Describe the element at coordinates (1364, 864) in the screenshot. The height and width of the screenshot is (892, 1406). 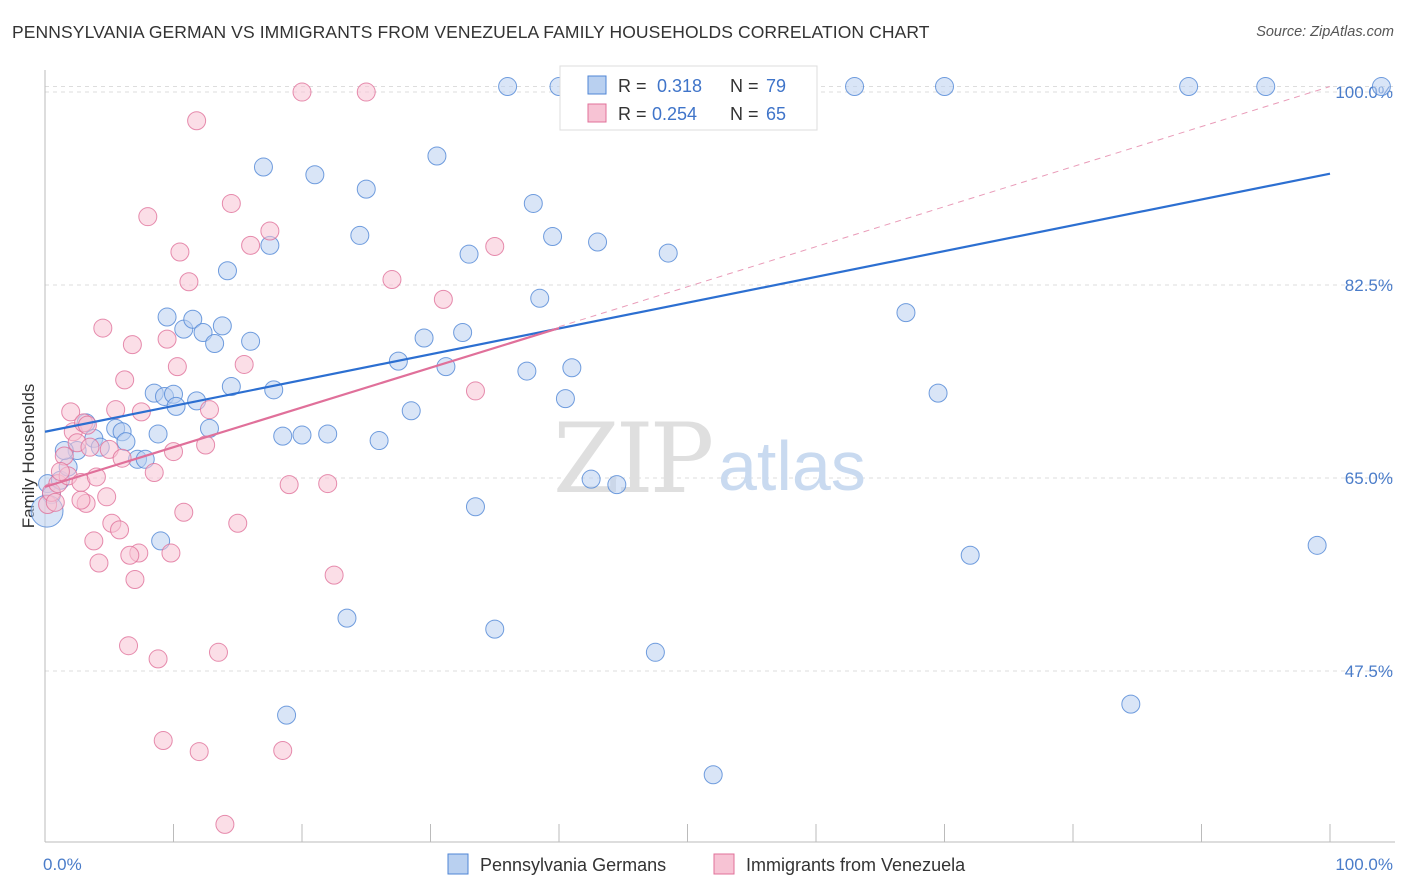
I see `x-tick-label-1: 100.0%` at that location.